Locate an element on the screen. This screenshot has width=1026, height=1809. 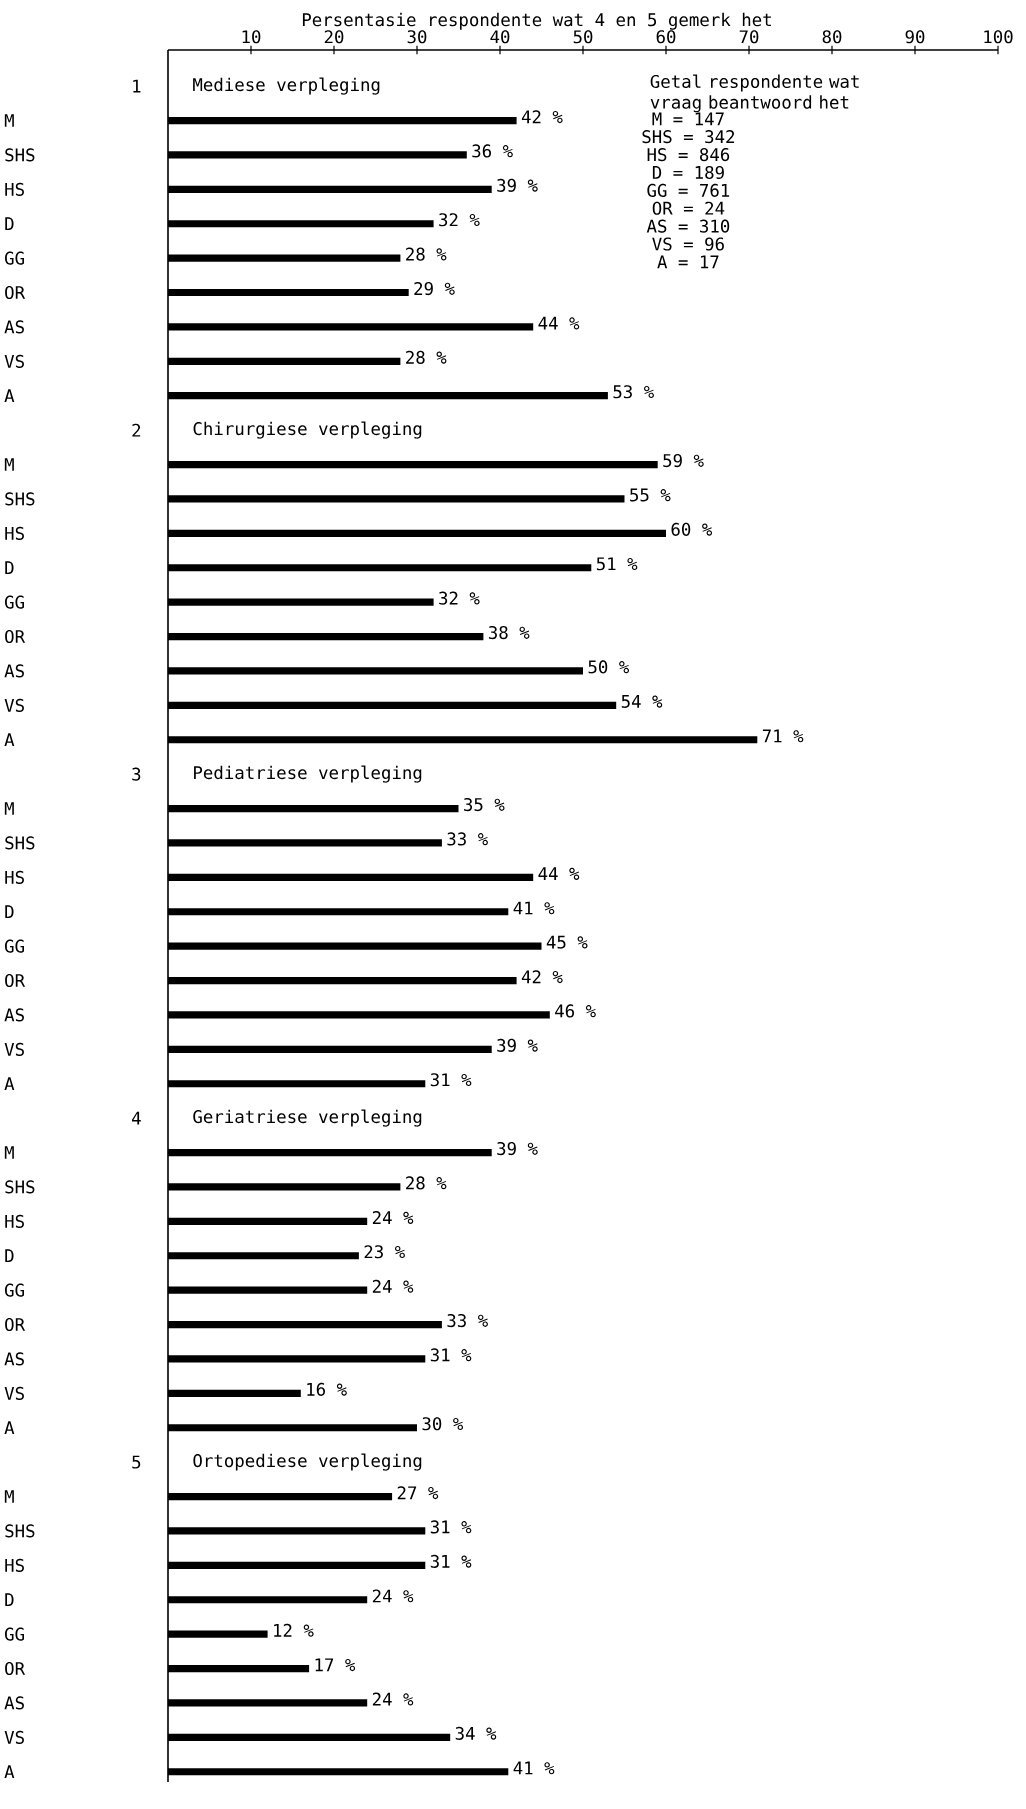
data-label: 60 % is located at coordinates (692, 529).